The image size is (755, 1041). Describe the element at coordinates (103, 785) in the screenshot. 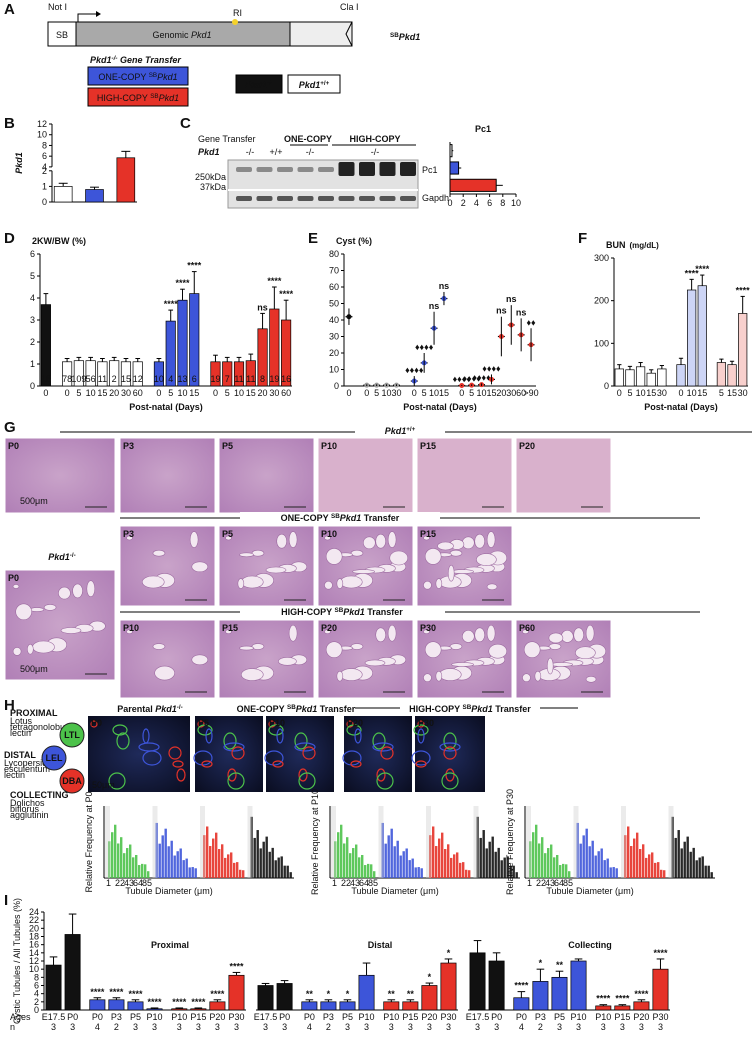

I see `scale-label: 50μm` at that location.